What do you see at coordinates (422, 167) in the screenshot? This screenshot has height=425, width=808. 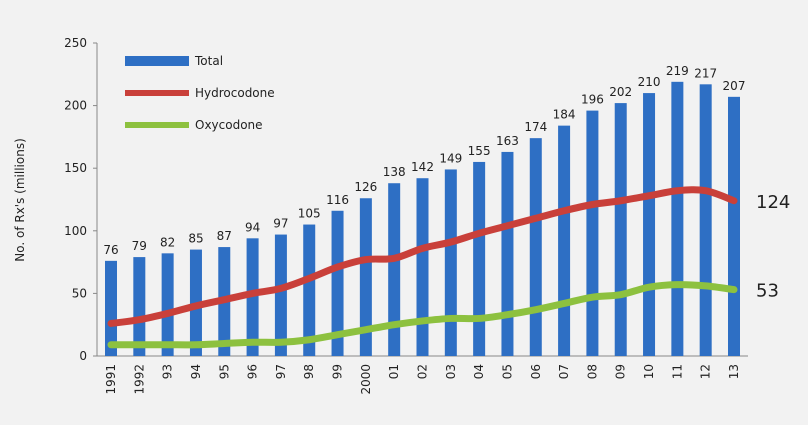 I see `data-label-total: 142` at bounding box center [422, 167].